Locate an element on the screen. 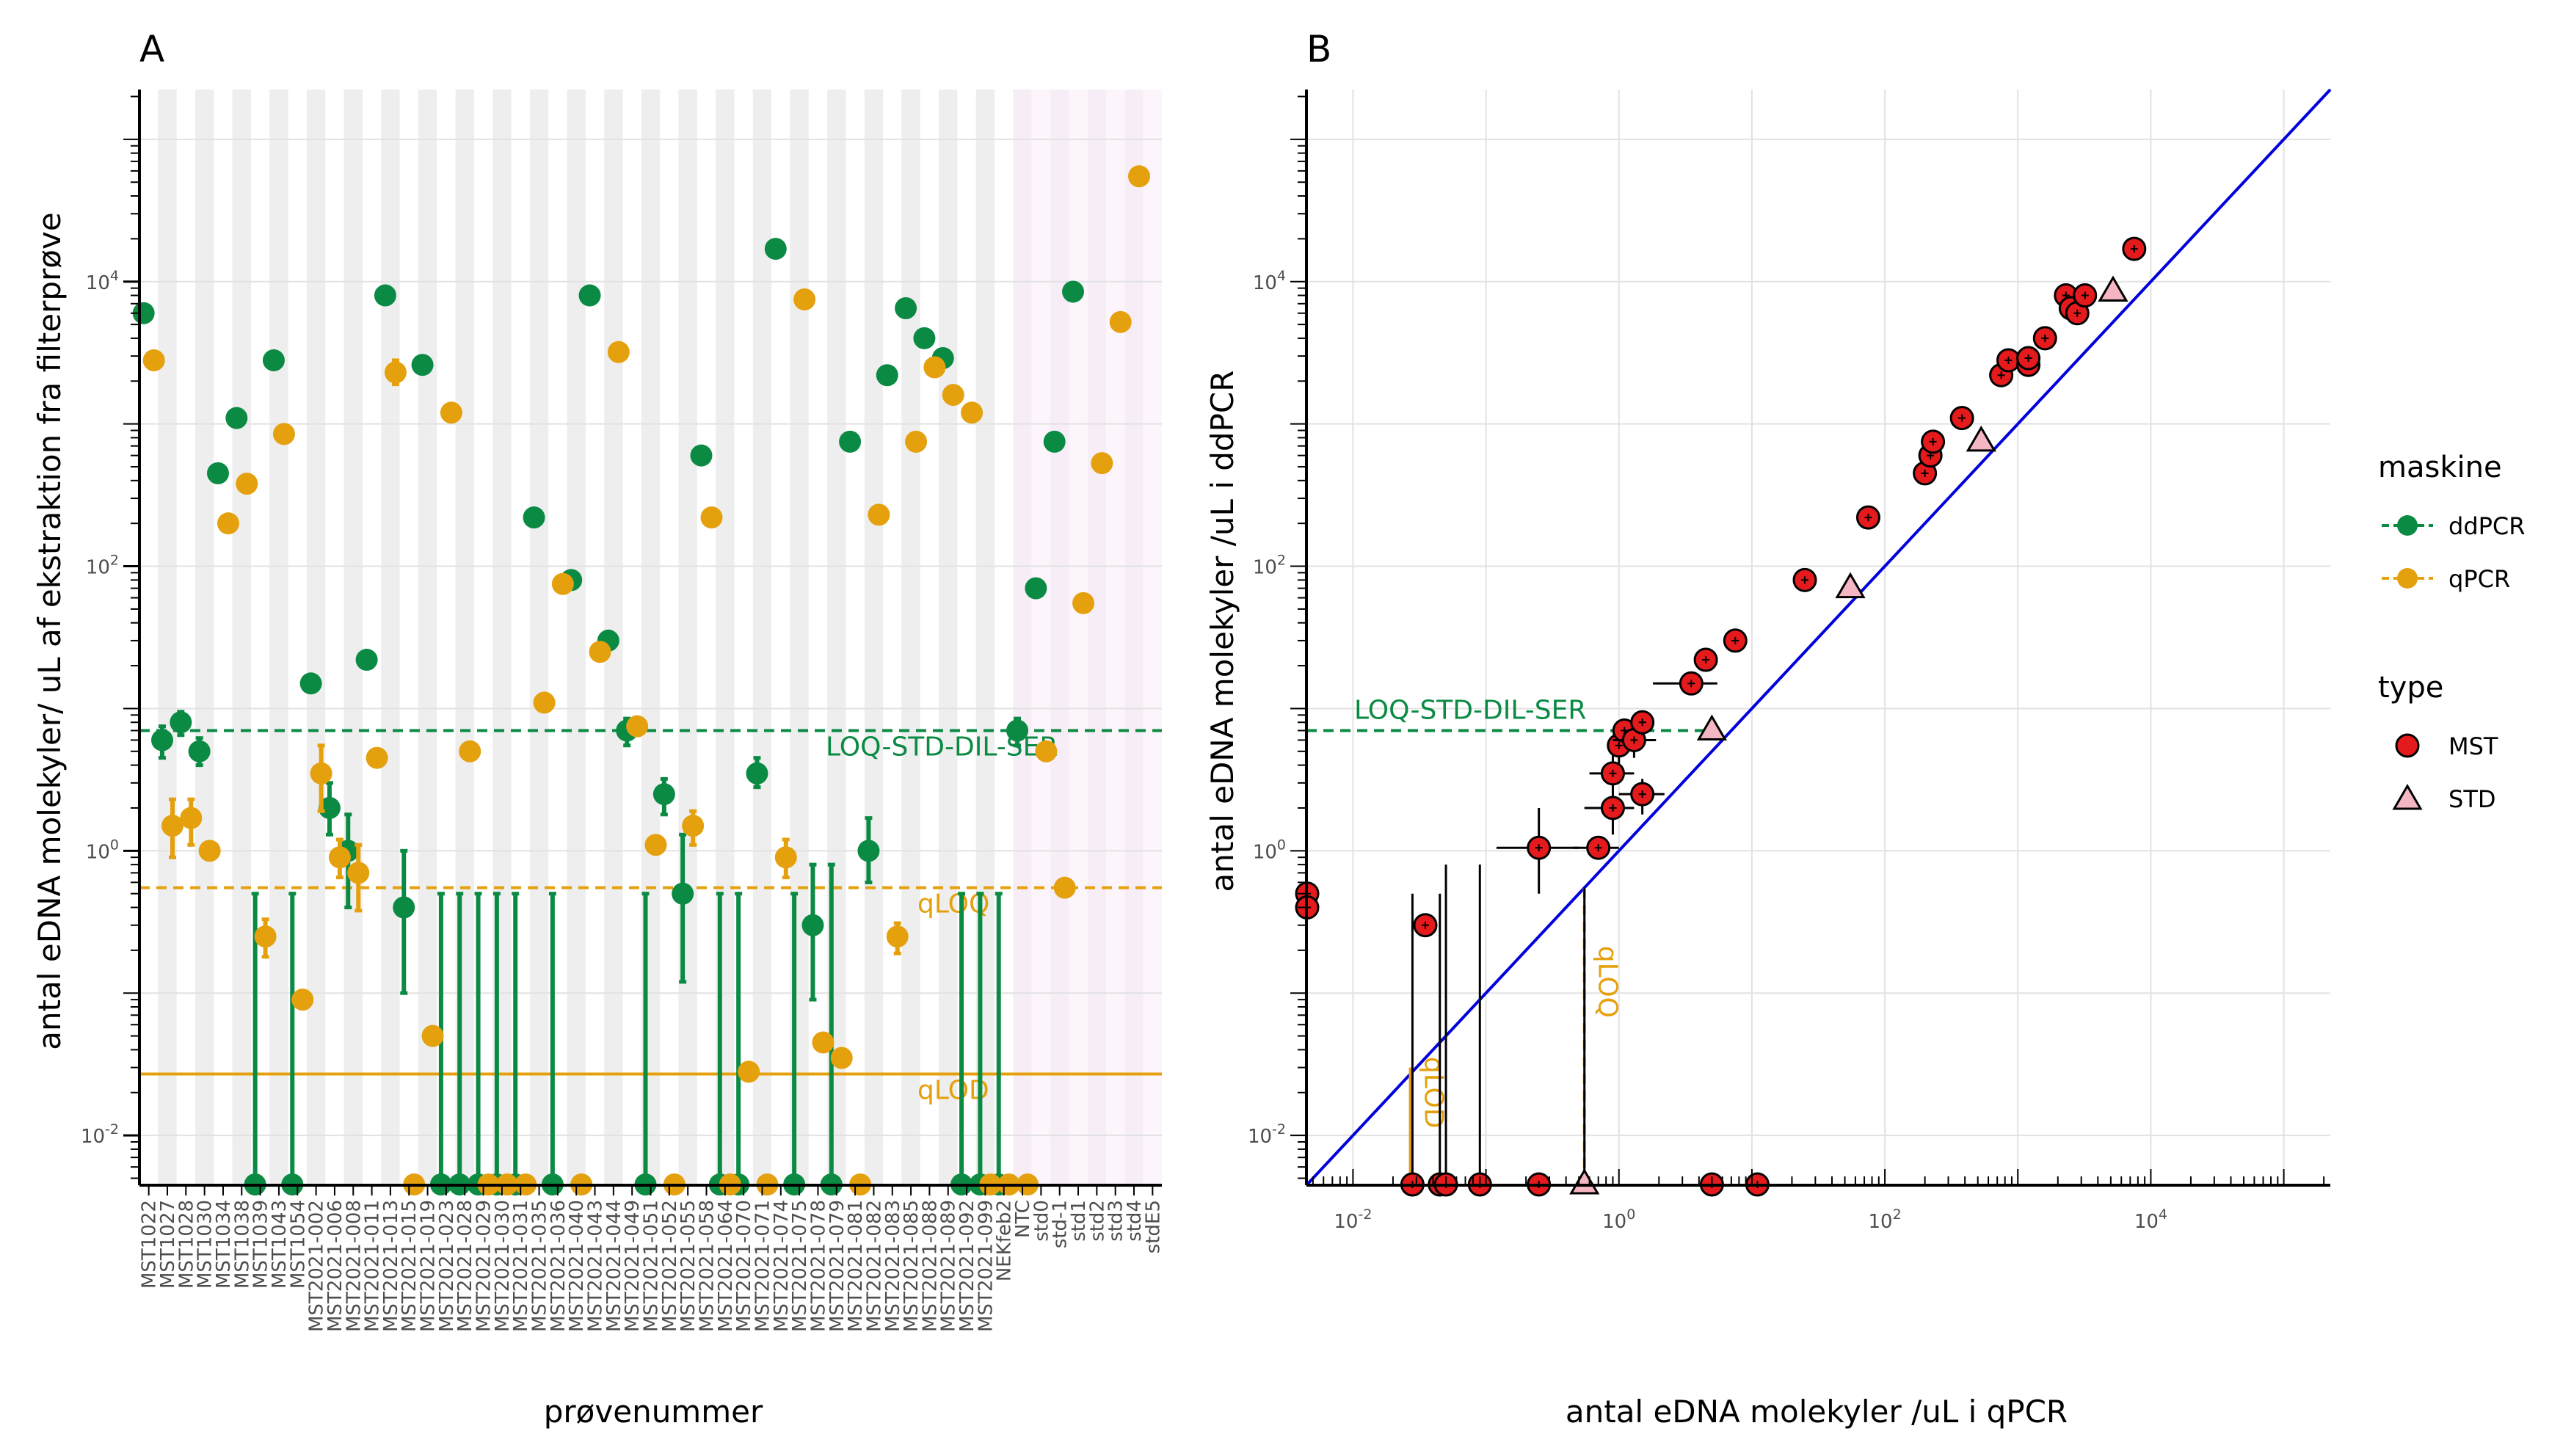 This screenshot has height=1456, width=2574. panel-b-y-axis-title: antal eDNA molekyler /uL i ddPCR is located at coordinates (1222, 631).